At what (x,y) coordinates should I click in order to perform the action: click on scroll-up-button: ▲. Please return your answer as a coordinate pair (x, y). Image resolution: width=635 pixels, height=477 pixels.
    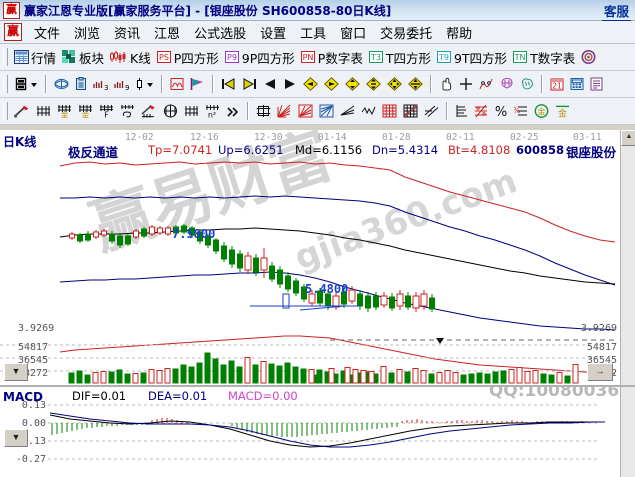
    Looking at the image, I should click on (628, 138).